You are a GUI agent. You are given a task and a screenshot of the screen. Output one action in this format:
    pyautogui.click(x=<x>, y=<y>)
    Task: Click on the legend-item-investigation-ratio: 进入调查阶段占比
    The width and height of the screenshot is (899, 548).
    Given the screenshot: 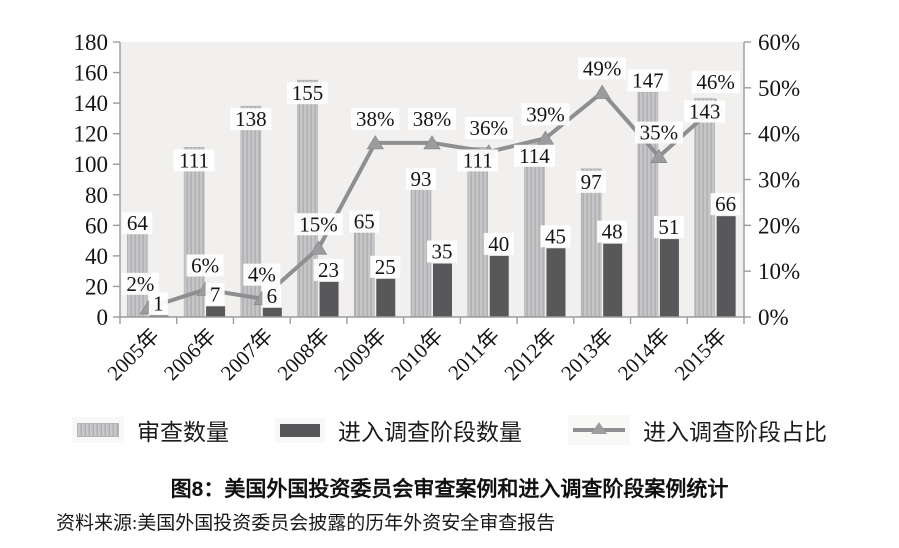 What is the action you would take?
    pyautogui.click(x=697, y=430)
    